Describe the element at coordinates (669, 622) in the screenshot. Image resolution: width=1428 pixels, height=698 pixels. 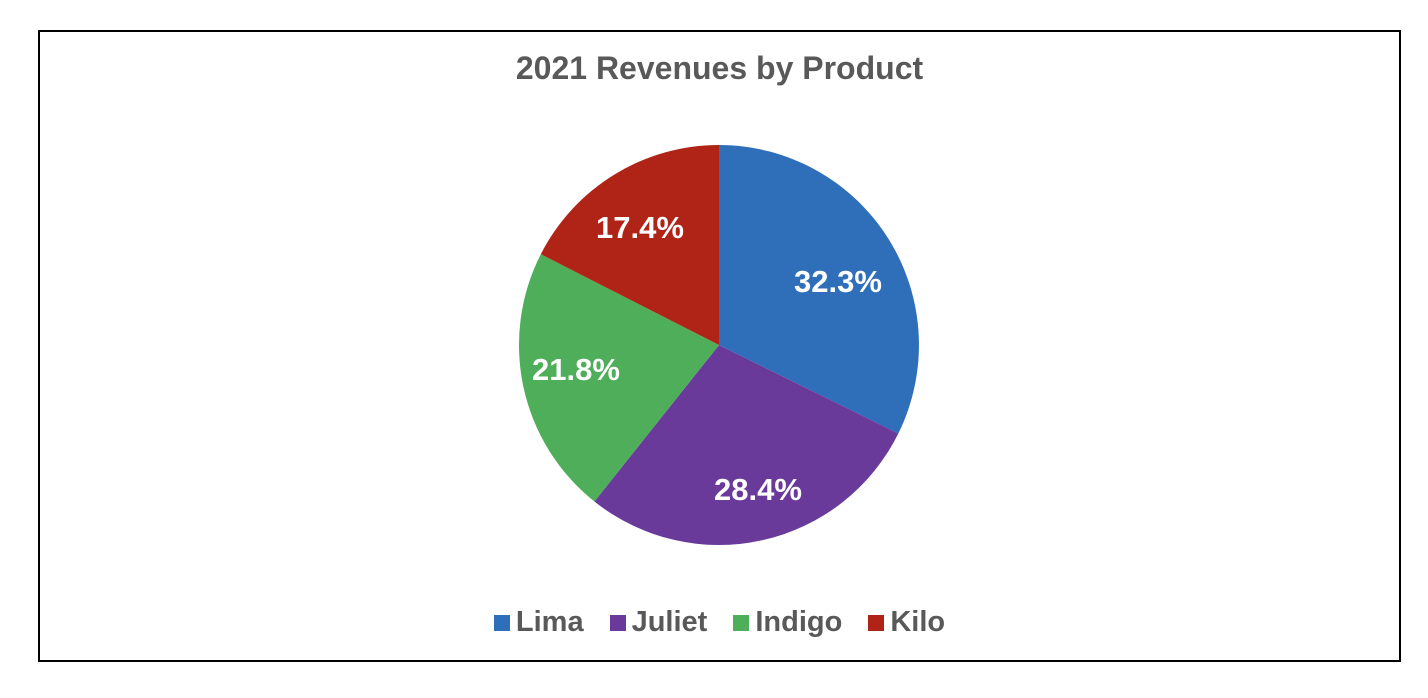
I see `legend-label-juliet: Juliet` at that location.